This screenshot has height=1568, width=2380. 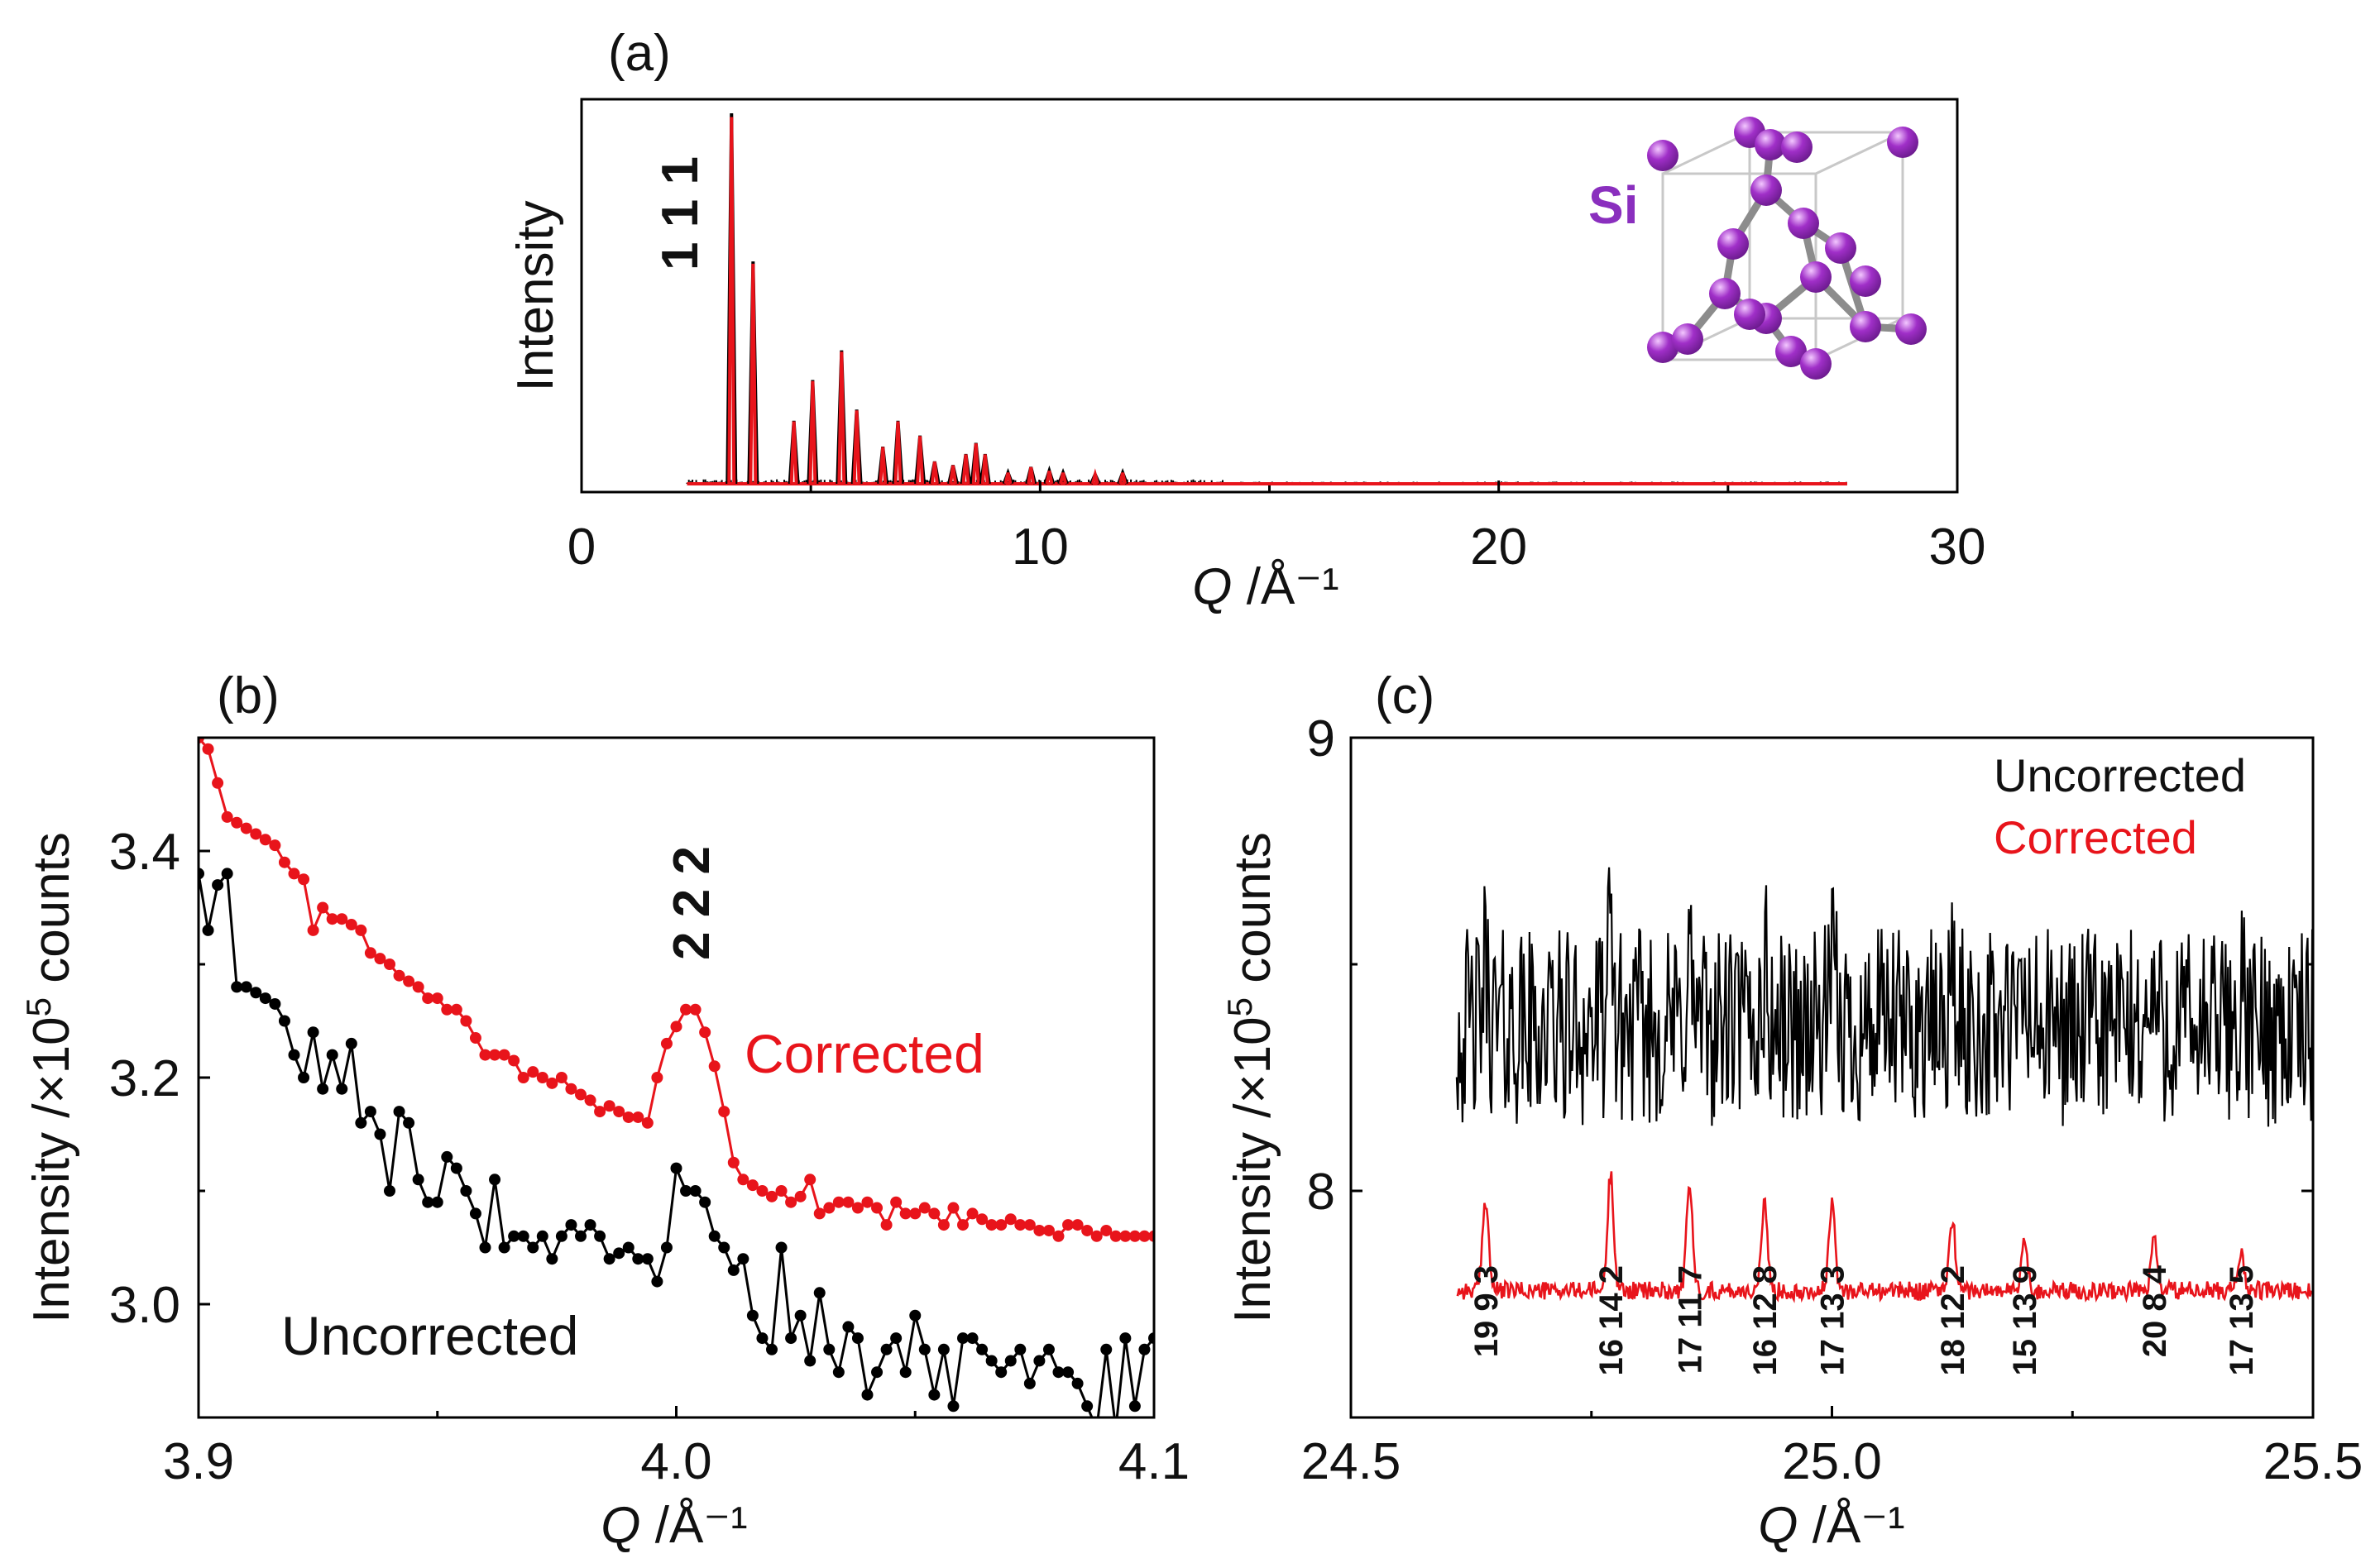 What do you see at coordinates (248, 695) in the screenshot?
I see `panel-b-label: (b)` at bounding box center [248, 695].